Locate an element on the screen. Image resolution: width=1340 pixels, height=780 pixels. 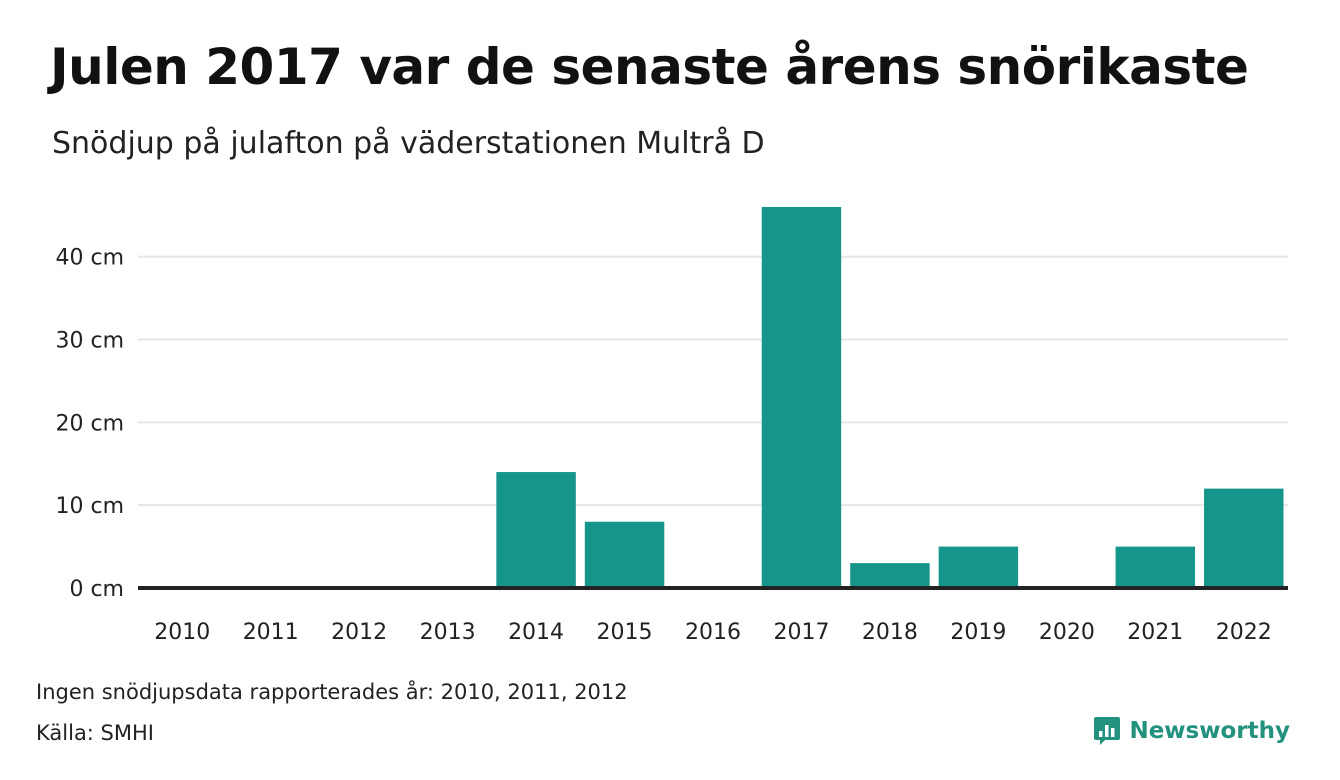
y-tick-label: 0 cm is located at coordinates (96, 589).